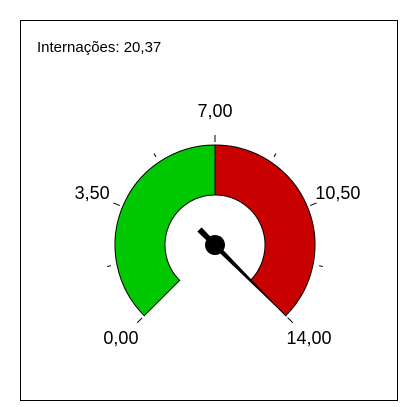 Image resolution: width=416 pixels, height=407 pixels. I want to click on tick-label: 0,00, so click(120, 338).